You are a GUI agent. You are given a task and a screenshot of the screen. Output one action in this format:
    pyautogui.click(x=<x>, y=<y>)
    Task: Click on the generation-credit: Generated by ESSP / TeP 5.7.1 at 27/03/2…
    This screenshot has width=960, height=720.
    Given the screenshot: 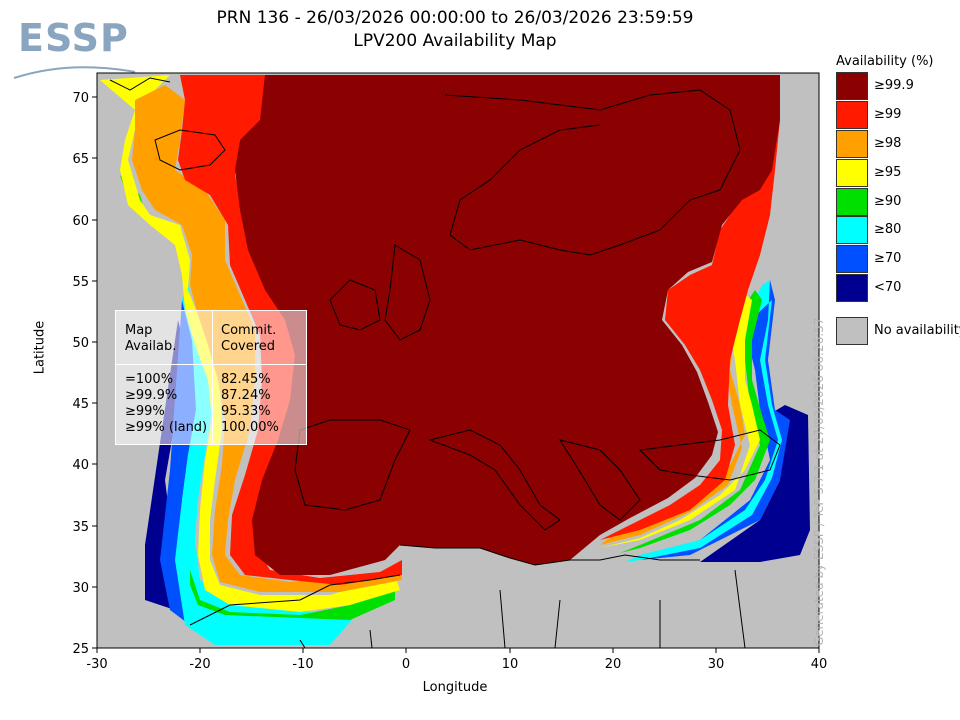 What is the action you would take?
    pyautogui.click(x=819, y=481)
    